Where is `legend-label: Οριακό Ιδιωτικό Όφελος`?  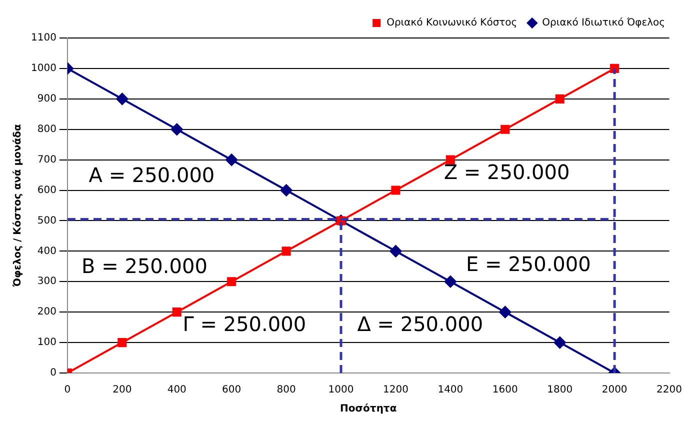 legend-label: Οριακό Ιδιωτικό Όφελος is located at coordinates (604, 23).